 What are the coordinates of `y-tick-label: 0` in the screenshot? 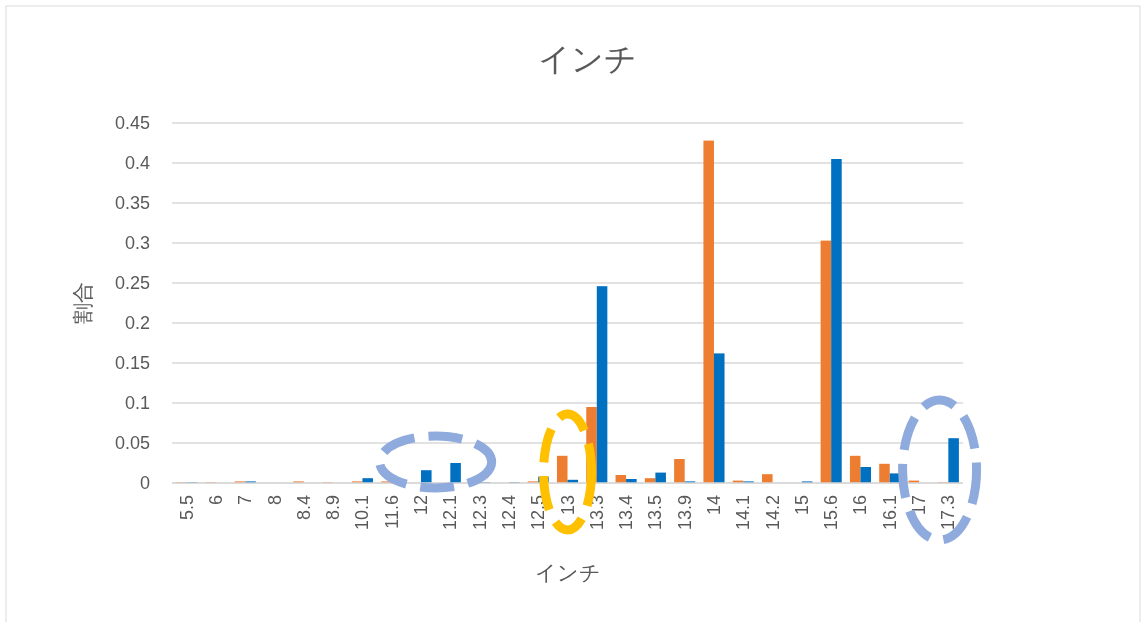 It's located at (144, 483).